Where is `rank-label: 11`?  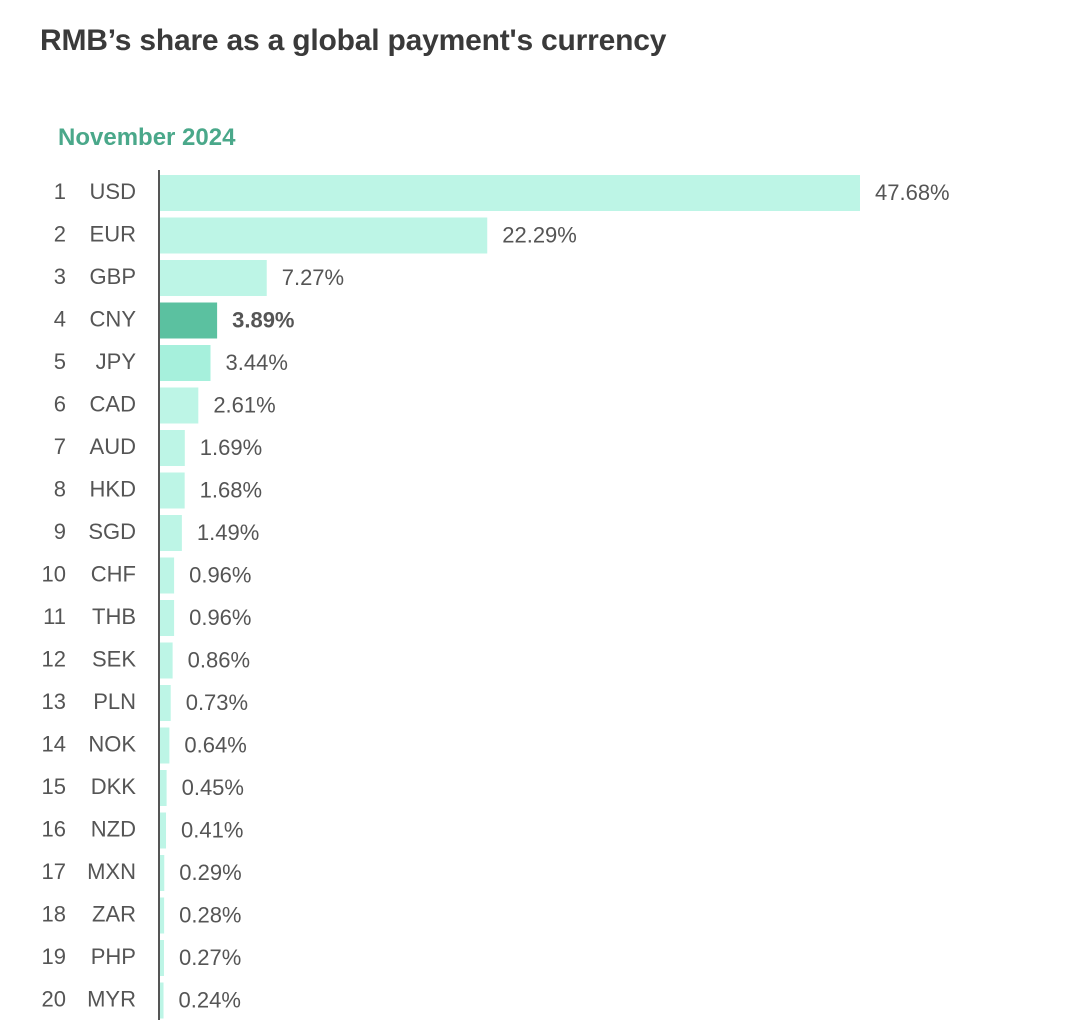
rank-label: 11 is located at coordinates (54, 616).